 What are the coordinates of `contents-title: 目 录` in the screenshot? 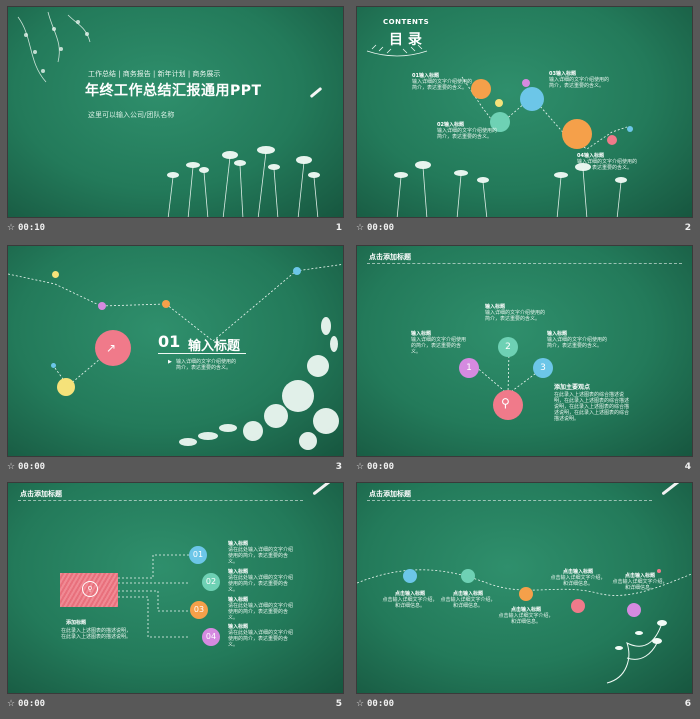 It's located at (405, 40).